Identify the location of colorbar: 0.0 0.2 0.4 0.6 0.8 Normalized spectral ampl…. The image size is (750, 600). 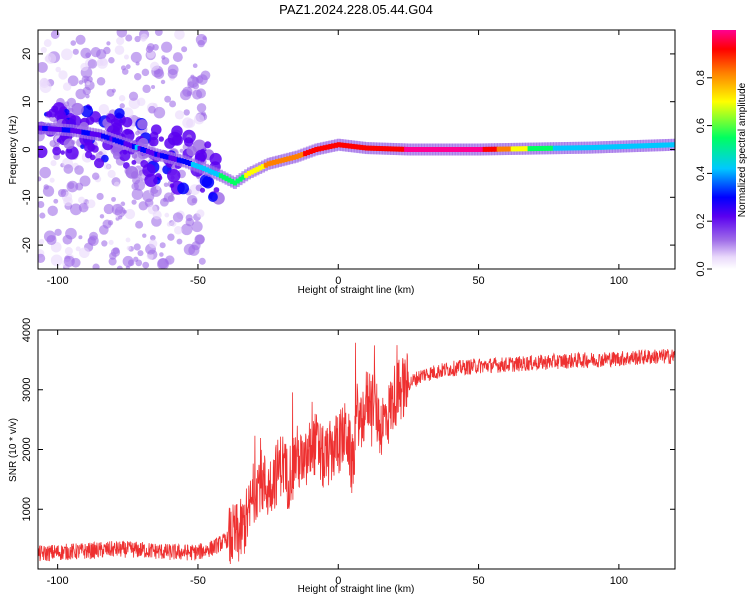
(721, 153).